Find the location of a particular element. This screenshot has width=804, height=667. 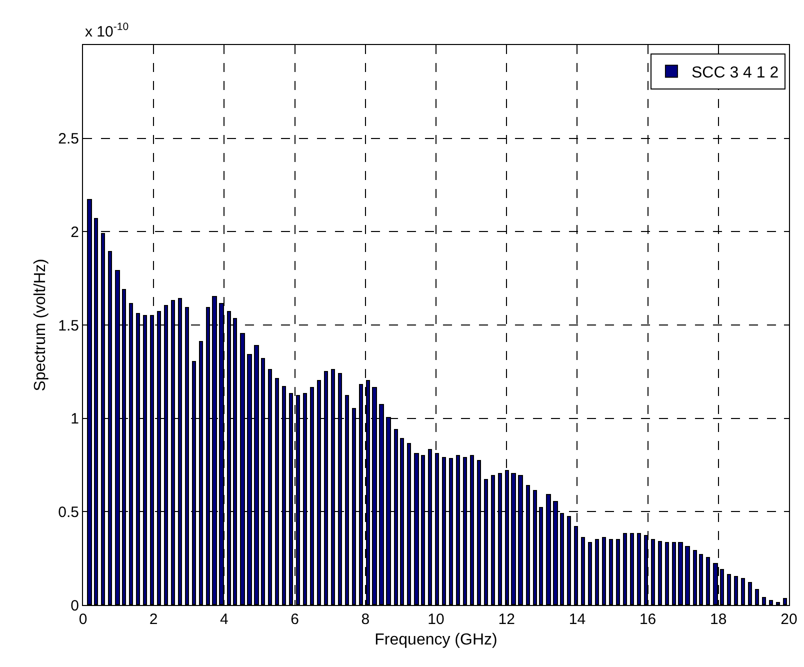

y-tick-label: 2.5 is located at coordinates (68, 139).